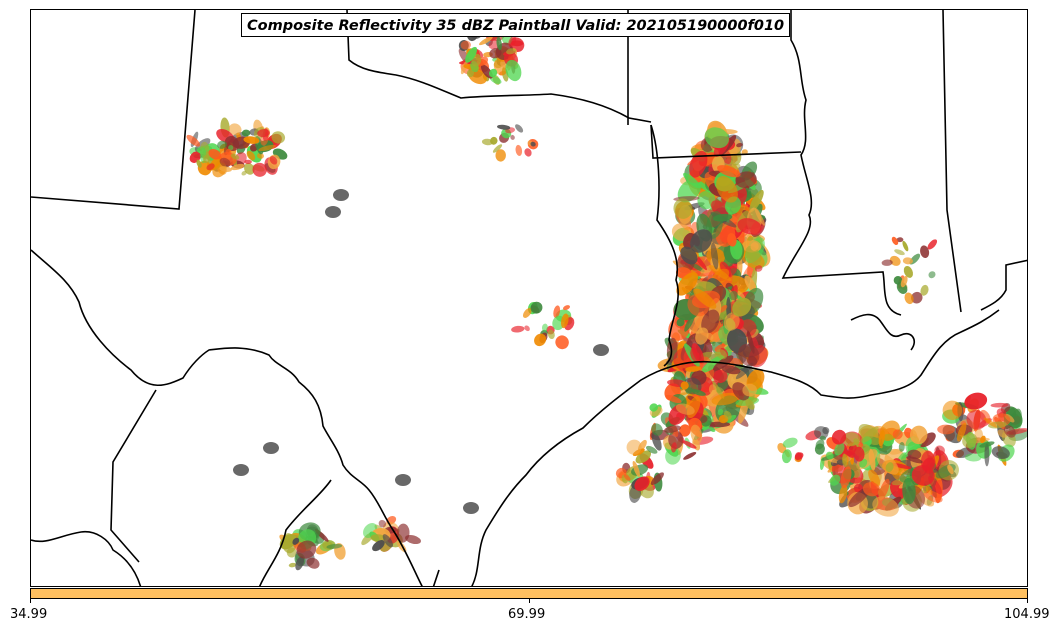 The width and height of the screenshot is (1062, 633). What do you see at coordinates (86, 558) in the screenshot?
I see `mexico-state-border-b` at bounding box center [86, 558].